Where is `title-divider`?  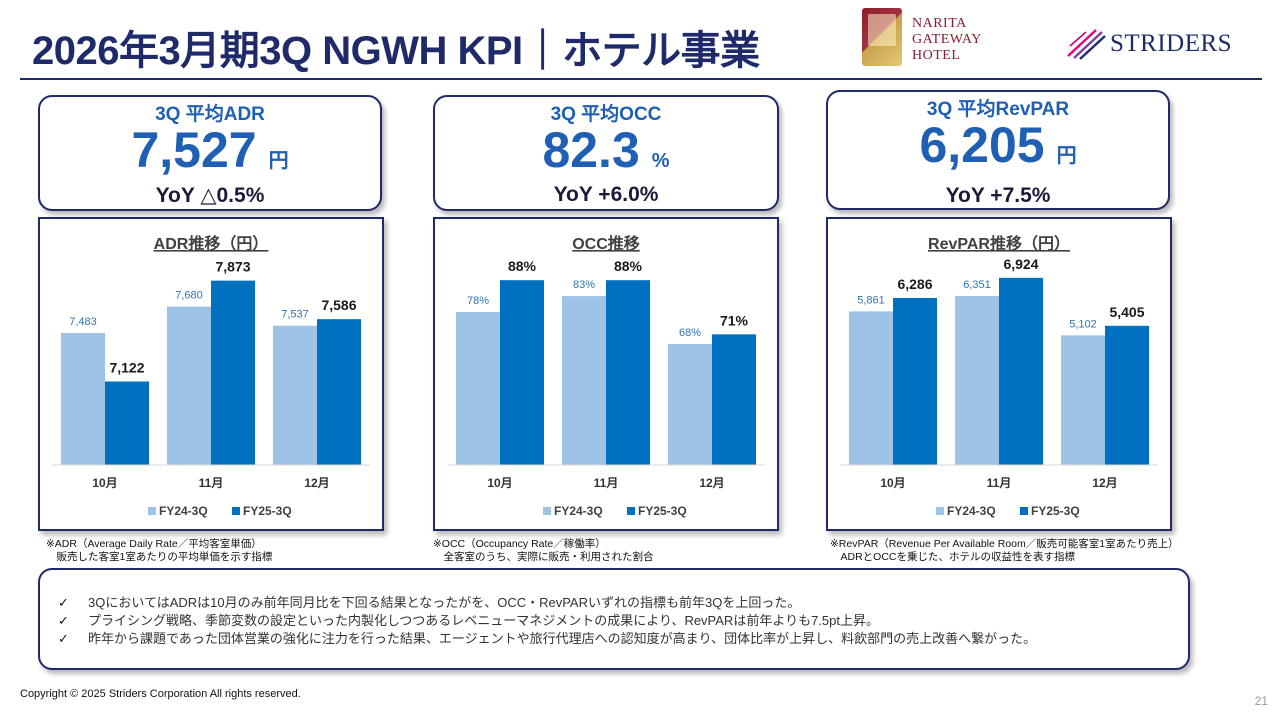
title-divider is located at coordinates (641, 79).